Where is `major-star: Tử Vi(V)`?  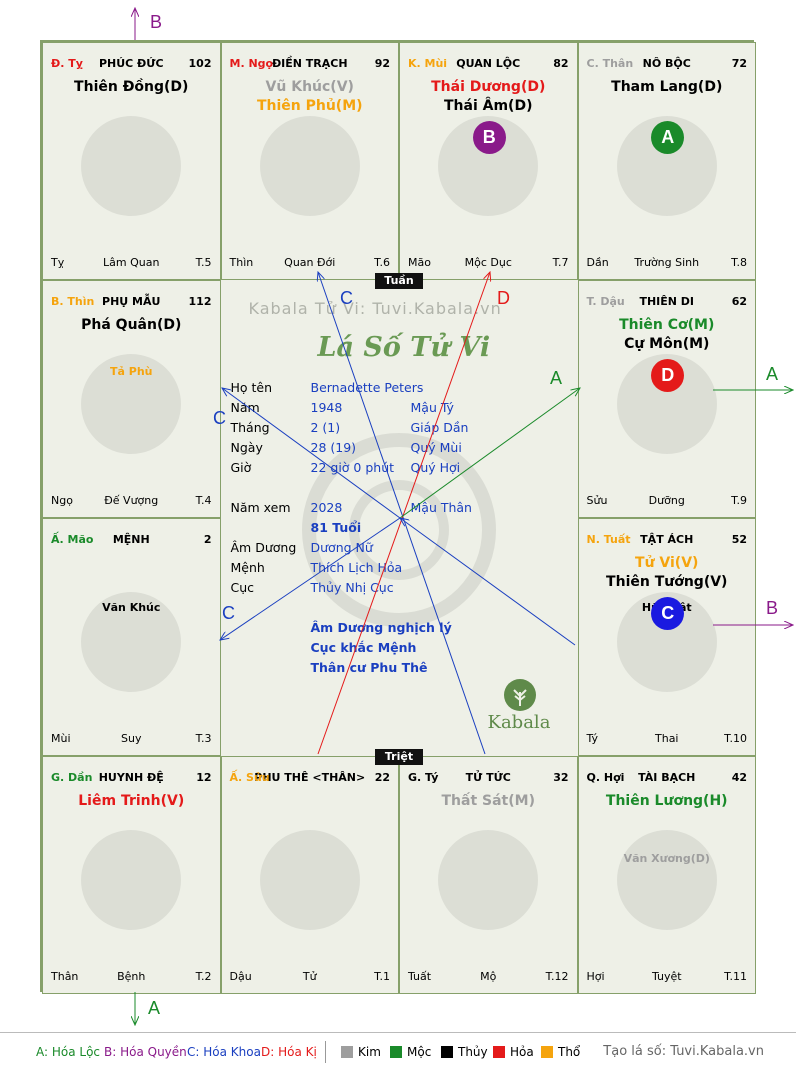
major-star: Tử Vi(V) is located at coordinates (667, 563).